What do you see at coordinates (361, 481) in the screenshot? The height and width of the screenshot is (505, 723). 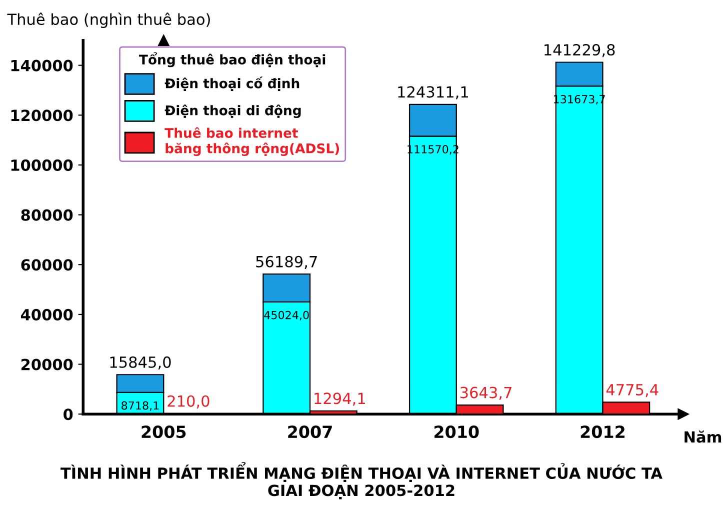 I see `text: TÌNH HÌNH PHÁT TRIỂN MẠNG ĐIỆN THOẠI VÀ INTERNET CỦA NƯỚC TA GIAI ĐOẠN 2005-2012` at bounding box center [361, 481].